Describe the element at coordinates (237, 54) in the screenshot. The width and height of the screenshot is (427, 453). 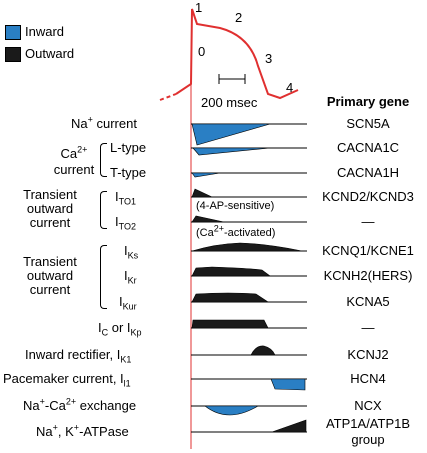
I see `action-potential-trace` at that location.